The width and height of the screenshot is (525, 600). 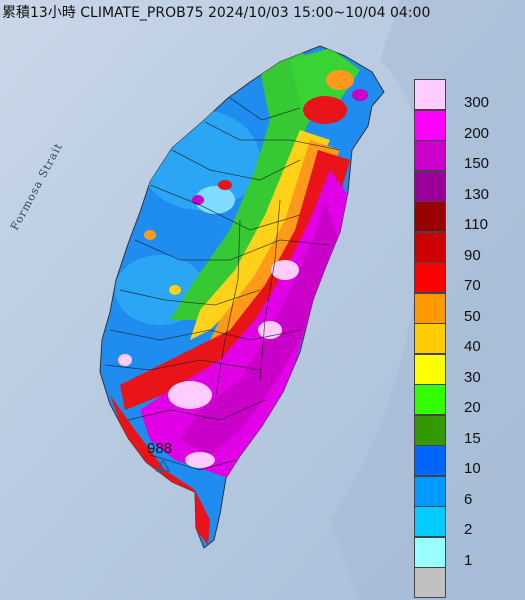 What do you see at coordinates (472, 438) in the screenshot?
I see `legend-label: 15` at bounding box center [472, 438].